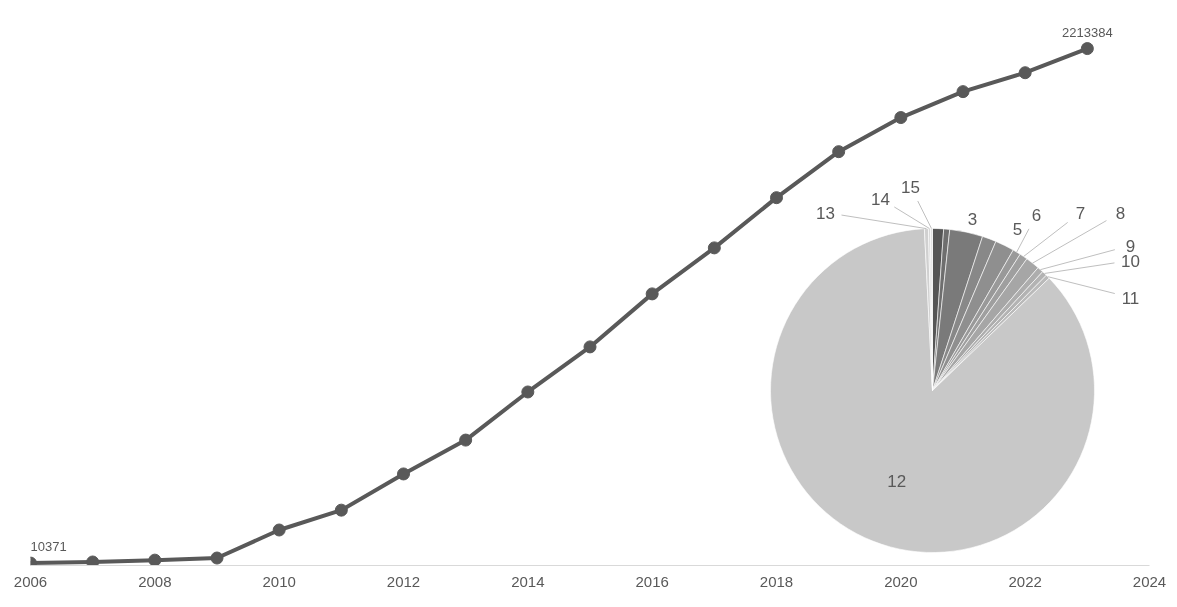 This screenshot has width=1177, height=607. What do you see at coordinates (1087, 32) in the screenshot?
I see `data-label: 2213384` at bounding box center [1087, 32].